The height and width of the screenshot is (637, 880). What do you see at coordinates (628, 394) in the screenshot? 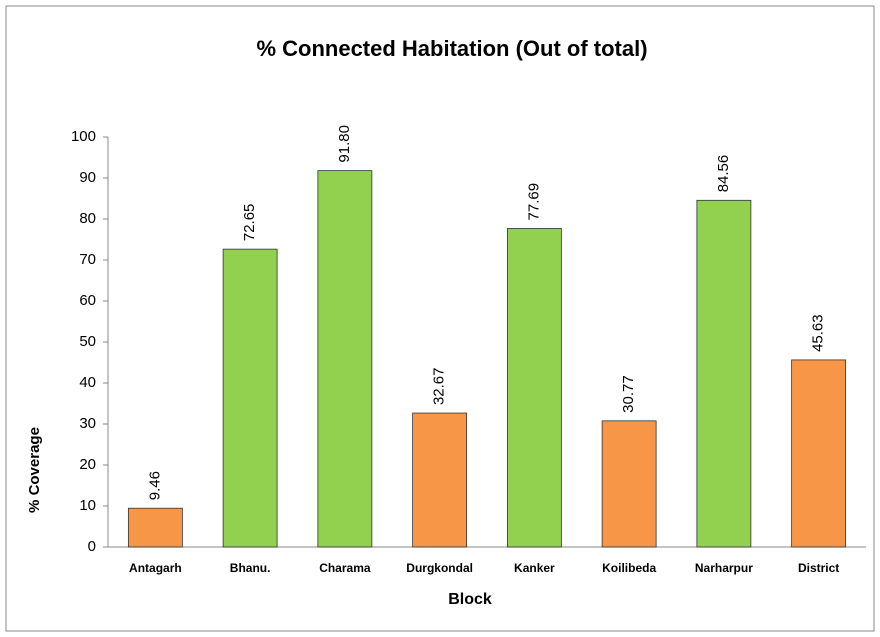
I see `data-label: 30.77` at bounding box center [628, 394].